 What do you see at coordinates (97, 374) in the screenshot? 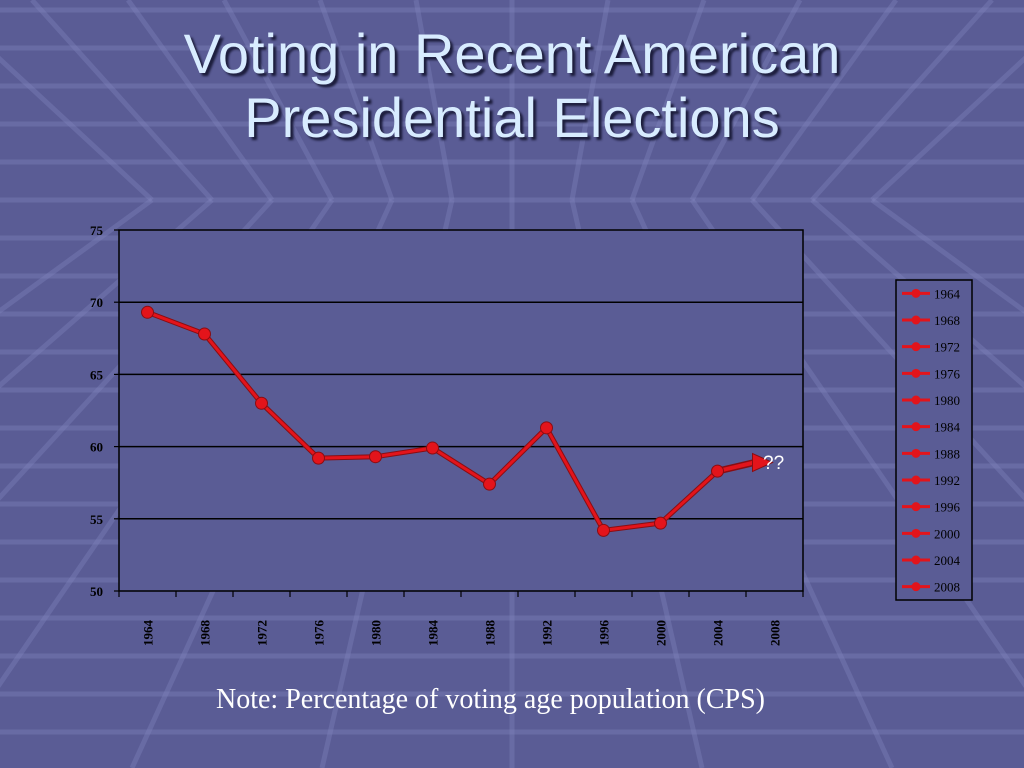
I see `y-tick-label: 65` at bounding box center [97, 374].